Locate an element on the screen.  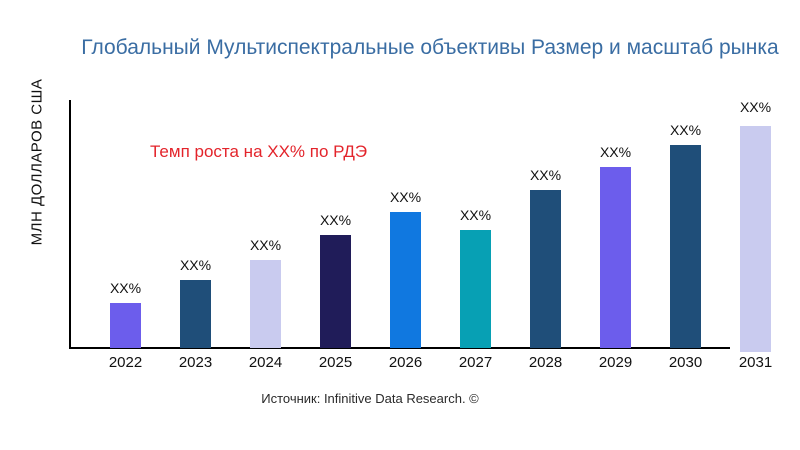
x-tick-label-2028: 2028 is located at coordinates (545, 362).